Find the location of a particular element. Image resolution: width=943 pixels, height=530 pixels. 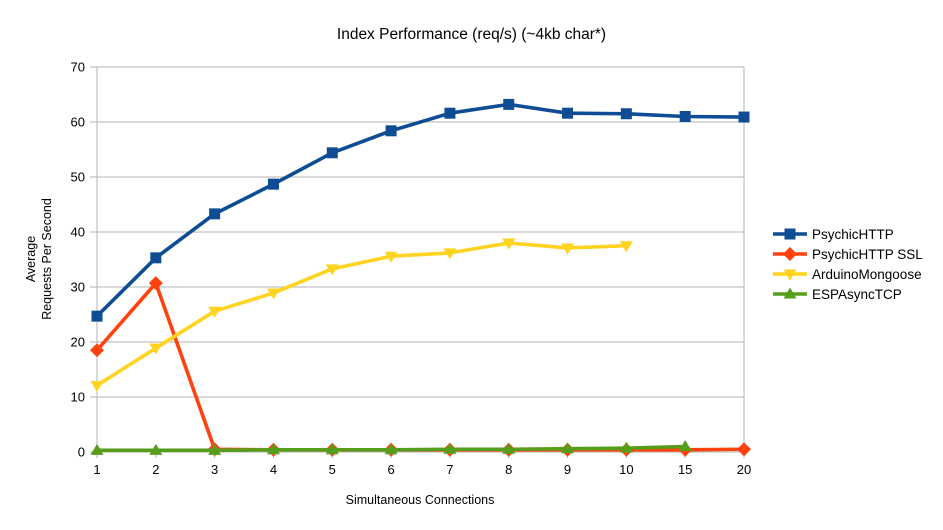

x-tick-label: 5 is located at coordinates (332, 469).